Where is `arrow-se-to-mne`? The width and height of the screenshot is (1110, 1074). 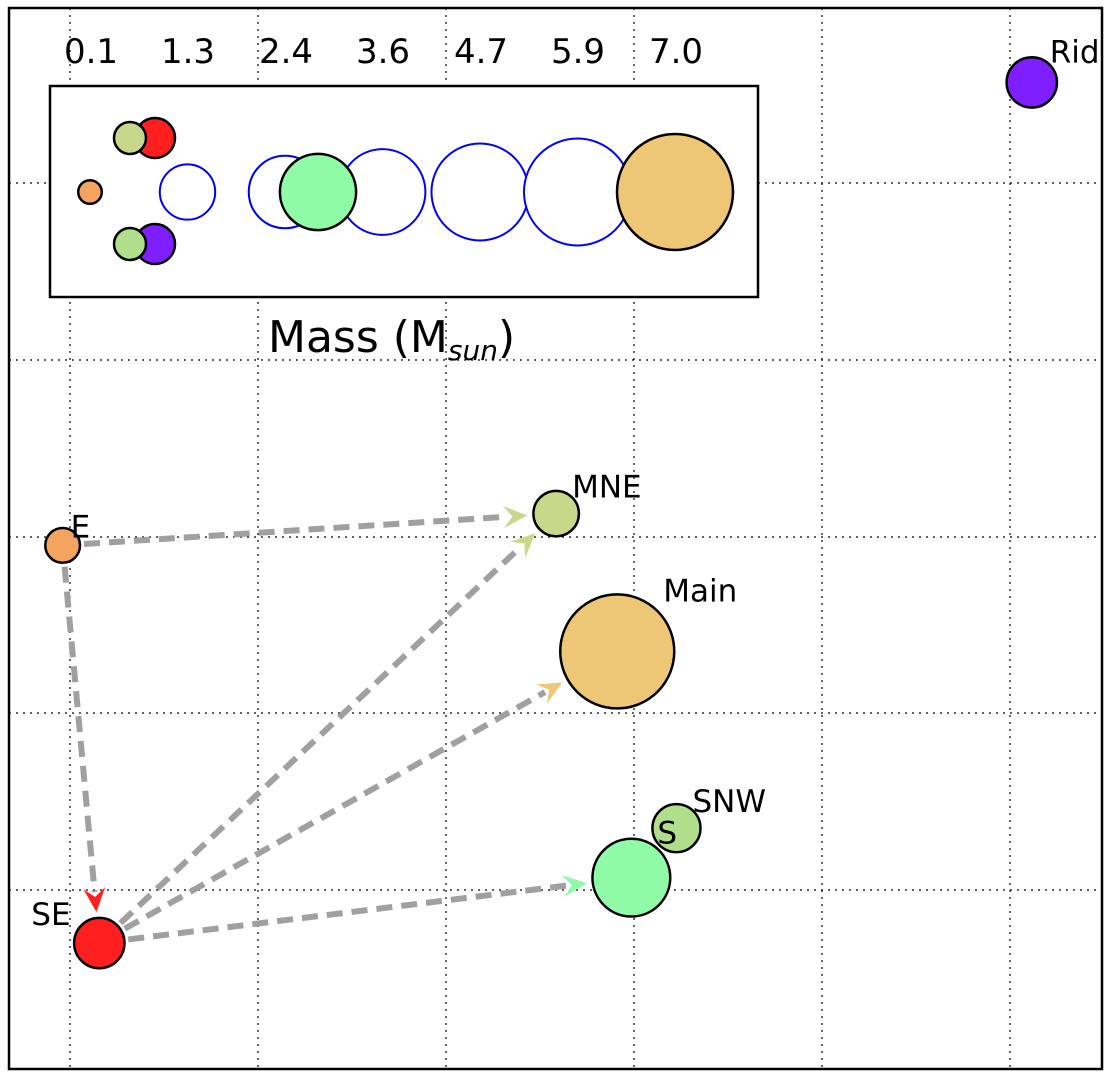
arrow-se-to-mne is located at coordinates (327, 729).